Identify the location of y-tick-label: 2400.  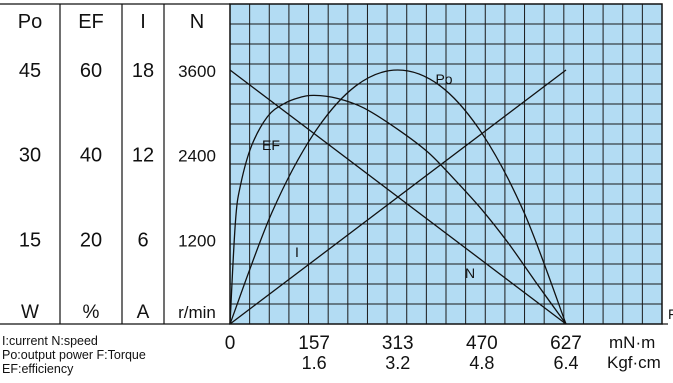
(197, 156).